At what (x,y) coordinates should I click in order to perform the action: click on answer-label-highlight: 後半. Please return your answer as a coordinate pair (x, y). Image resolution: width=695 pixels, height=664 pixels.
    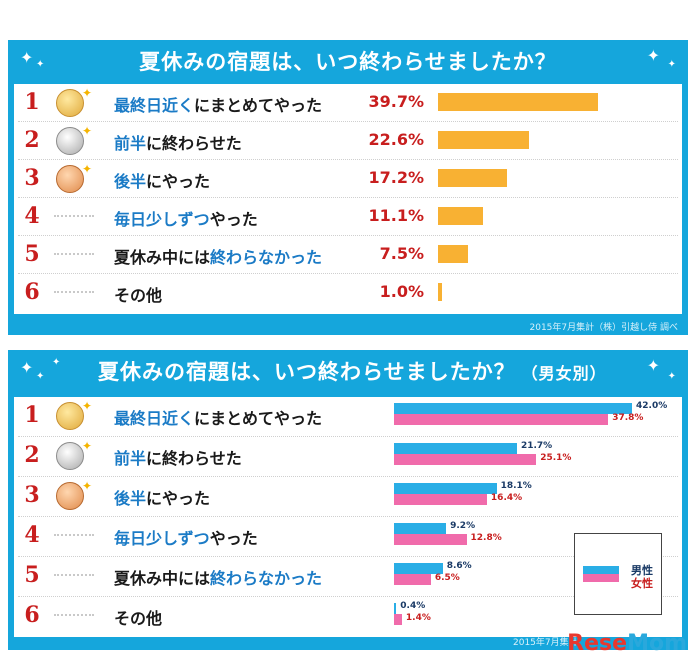
    Looking at the image, I should click on (130, 498).